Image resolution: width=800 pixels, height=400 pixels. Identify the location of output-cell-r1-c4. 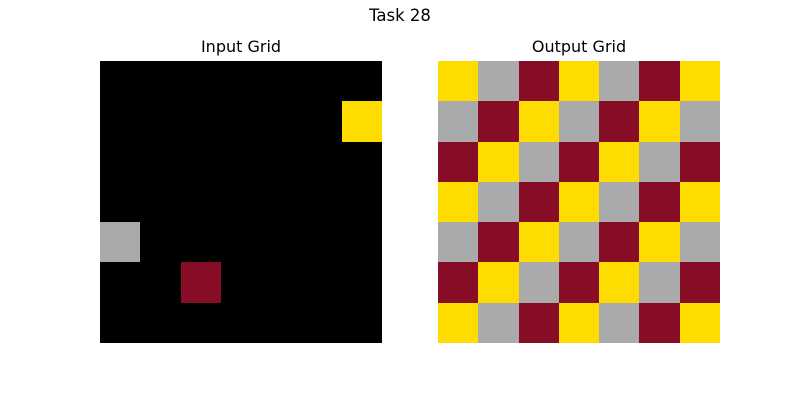
(619, 121).